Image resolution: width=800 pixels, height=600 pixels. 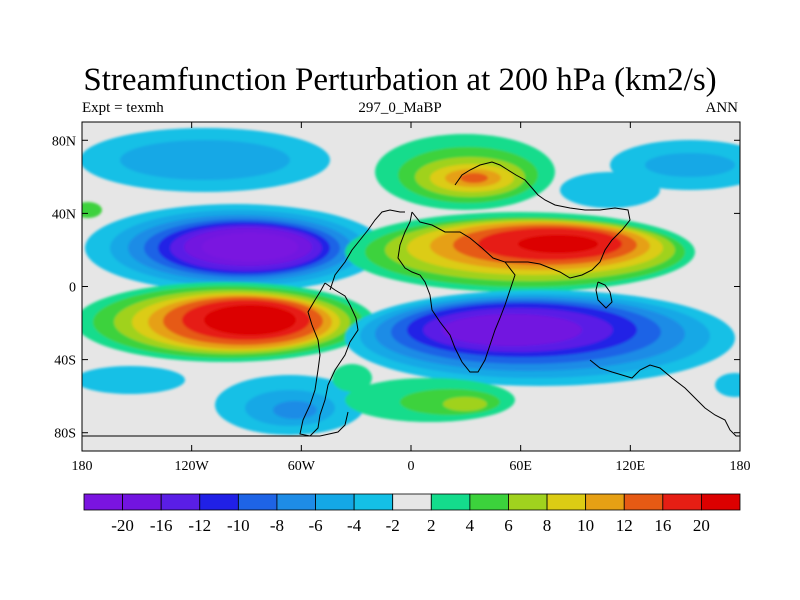 I want to click on season-label: ANN, so click(x=722, y=108).